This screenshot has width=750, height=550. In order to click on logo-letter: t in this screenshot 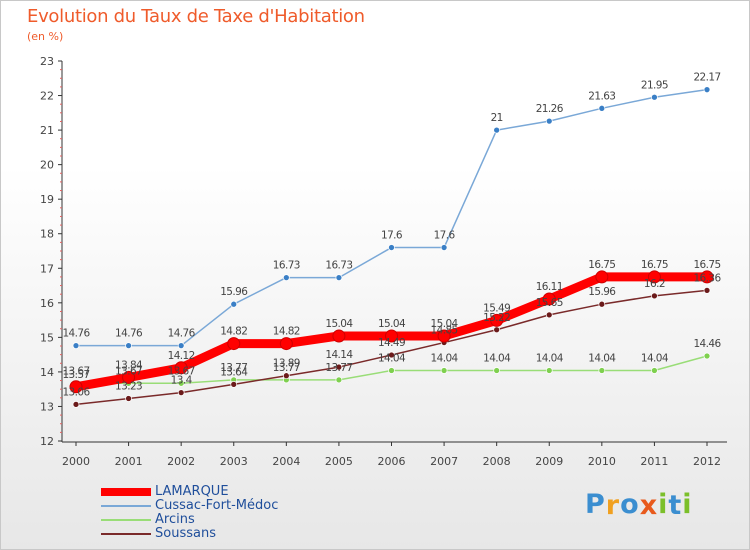, I will do `click(675, 505)`.